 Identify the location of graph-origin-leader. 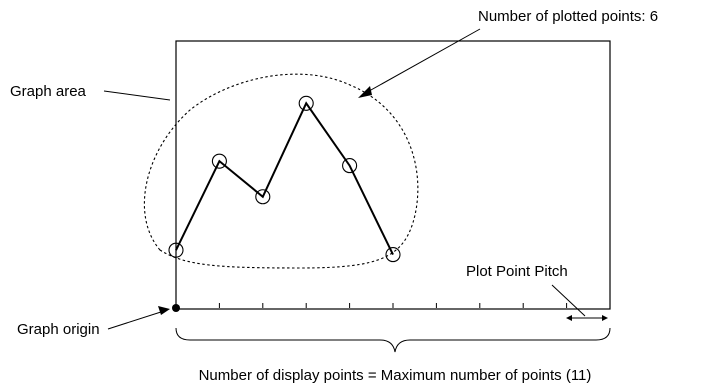
(136, 320).